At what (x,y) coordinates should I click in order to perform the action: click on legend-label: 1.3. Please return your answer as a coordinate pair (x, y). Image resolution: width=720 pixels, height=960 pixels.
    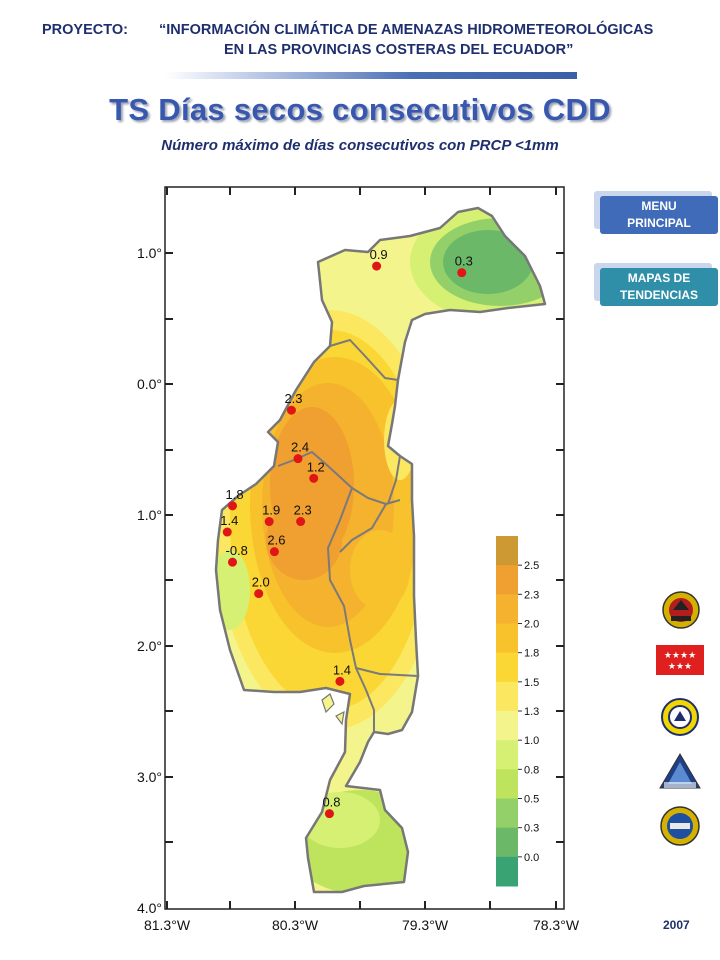
    Looking at the image, I should click on (531, 712).